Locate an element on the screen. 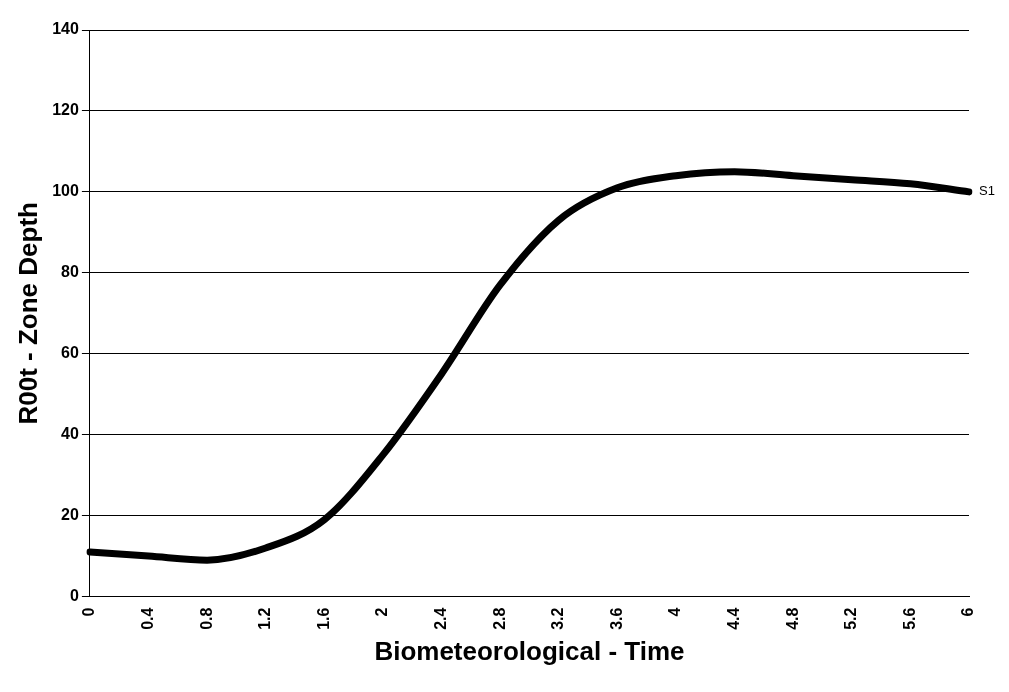 This screenshot has height=692, width=1009. series-label: S1 is located at coordinates (987, 191).